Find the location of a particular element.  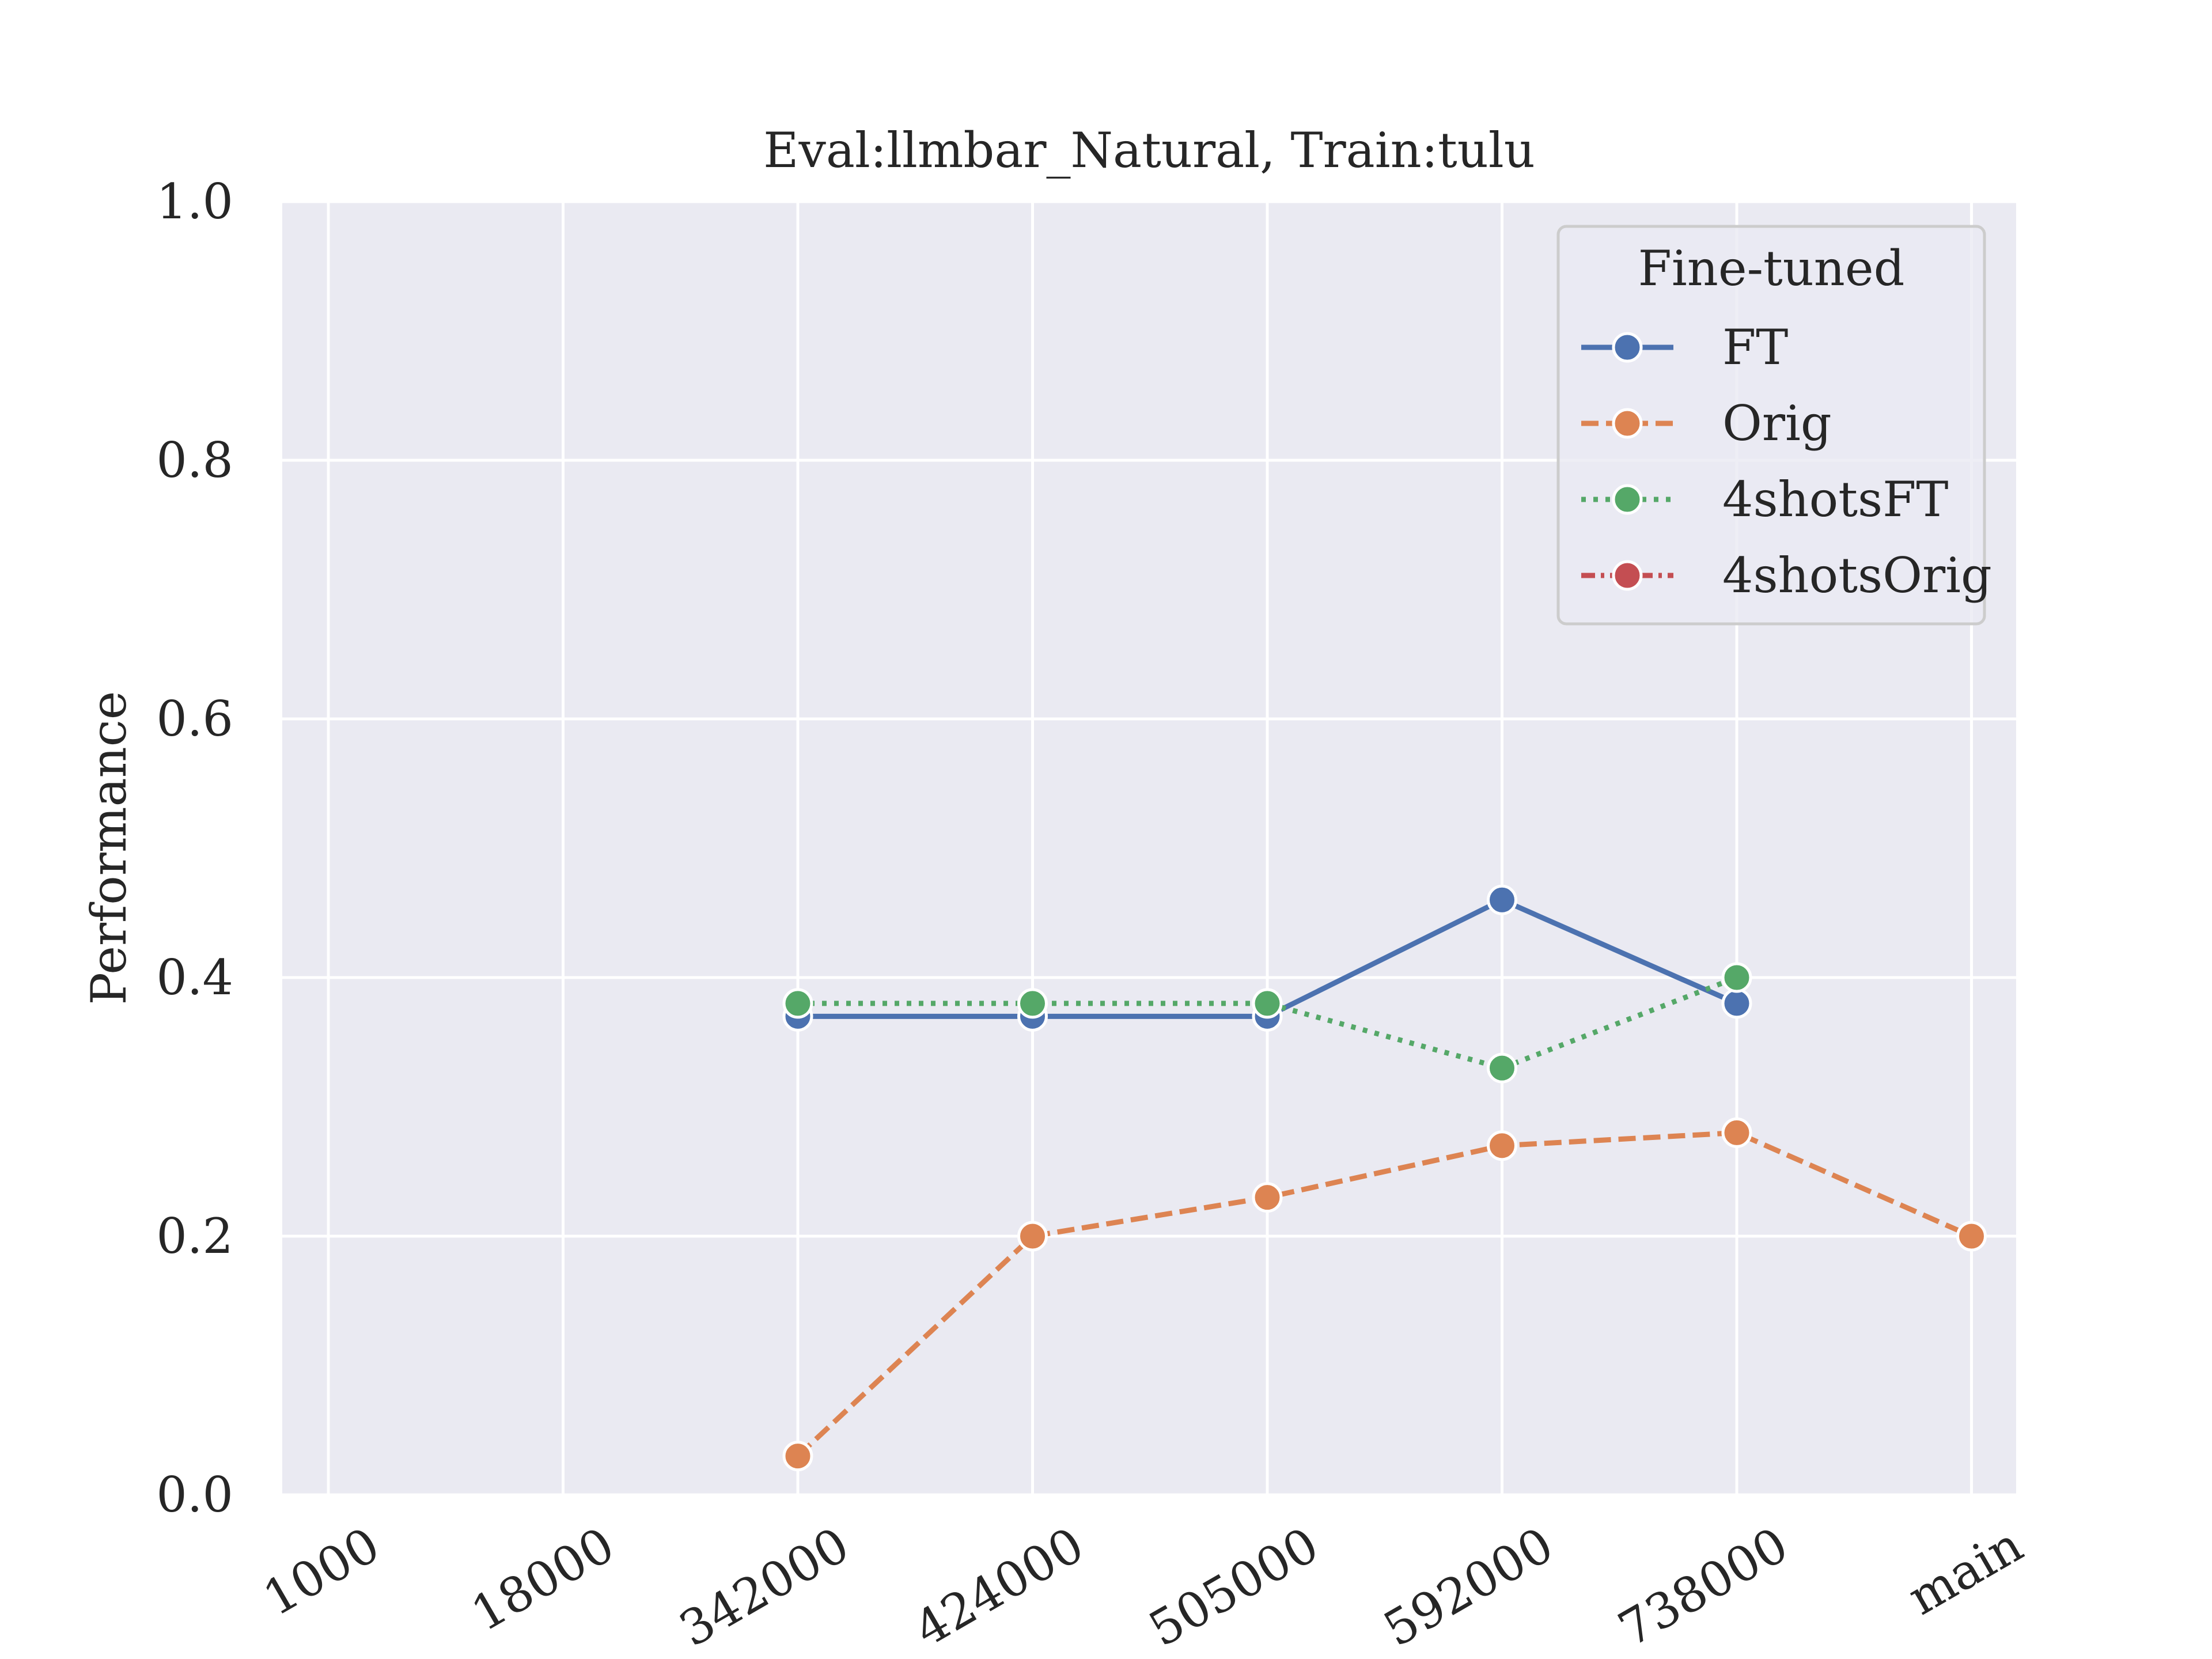

legend-title: Fine-tuned is located at coordinates (1771, 268).